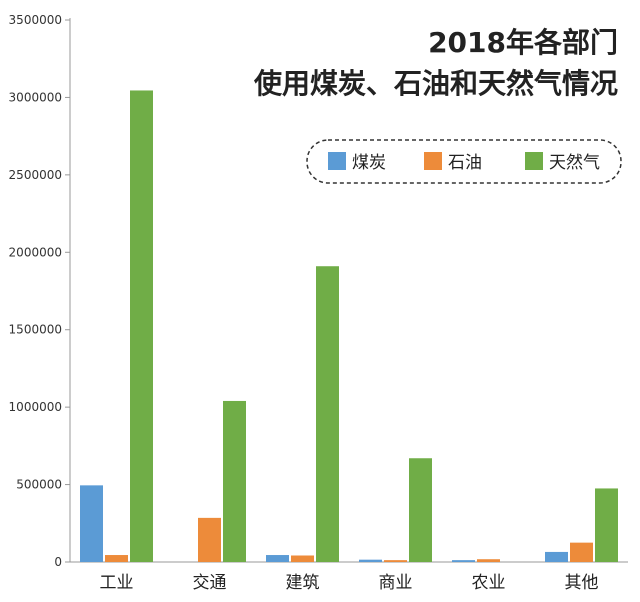 This screenshot has width=640, height=602. What do you see at coordinates (35, 97) in the screenshot?
I see `y-tick-label: 3000000` at bounding box center [35, 97].